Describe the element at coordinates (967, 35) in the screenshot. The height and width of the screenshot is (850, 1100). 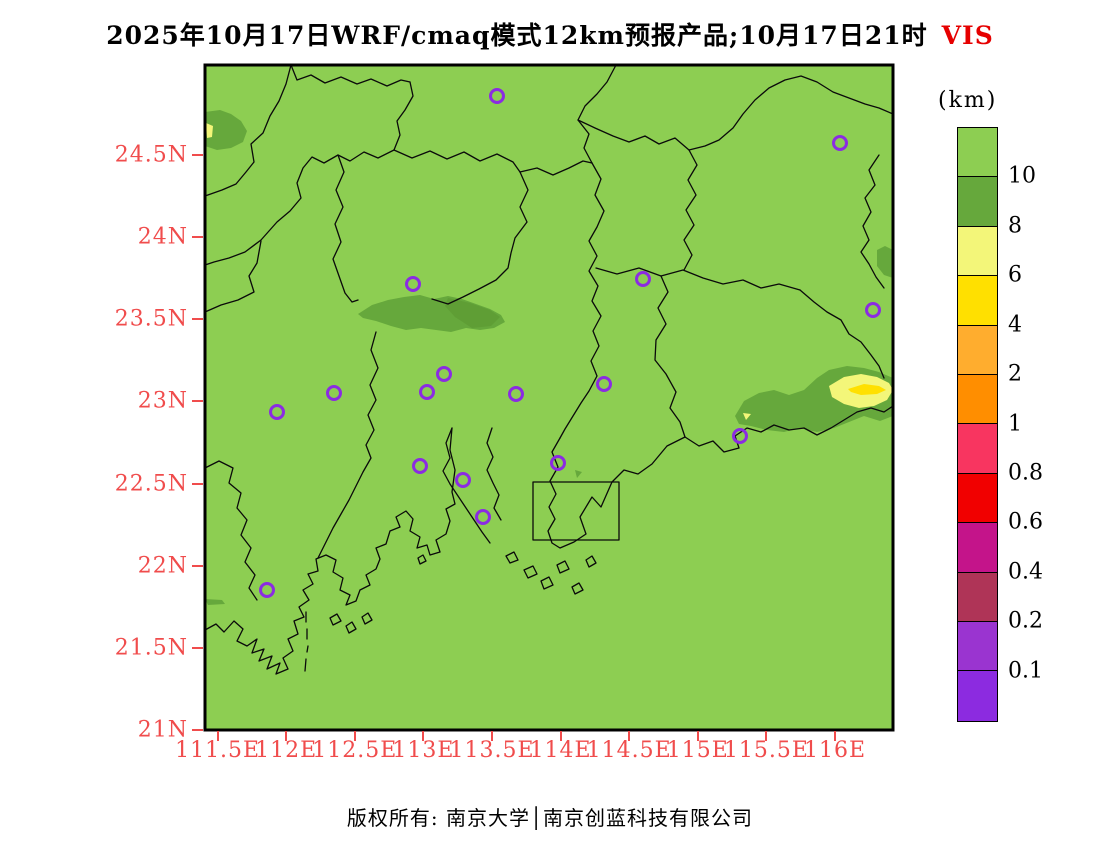
I see `plot-title-variable-tag: VIS` at that location.